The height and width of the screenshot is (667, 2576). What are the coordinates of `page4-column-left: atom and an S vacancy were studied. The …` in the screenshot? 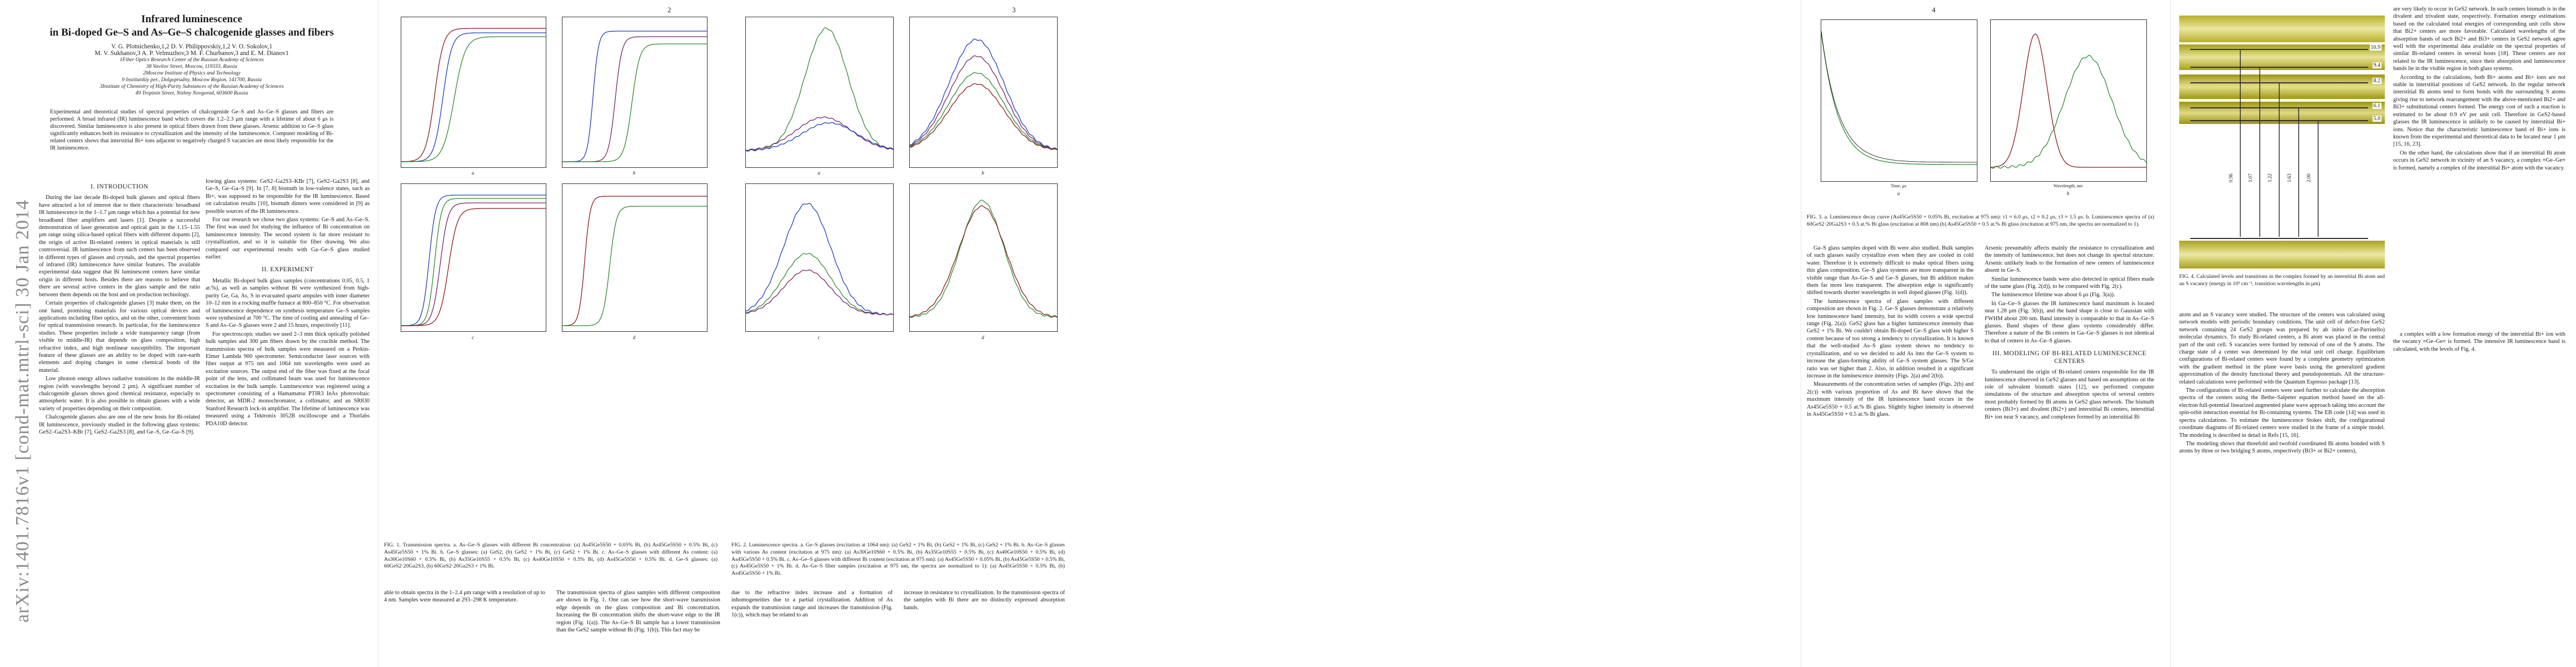 It's located at (2282, 383).